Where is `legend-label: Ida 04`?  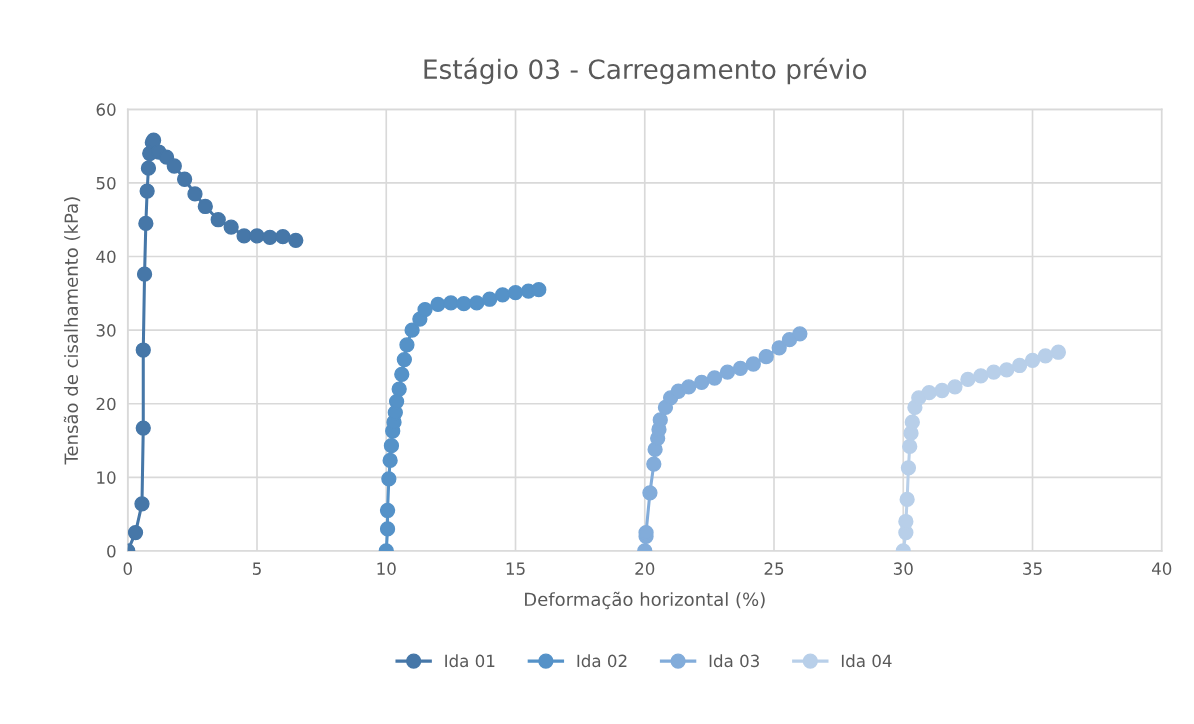
legend-label: Ida 04 is located at coordinates (866, 661).